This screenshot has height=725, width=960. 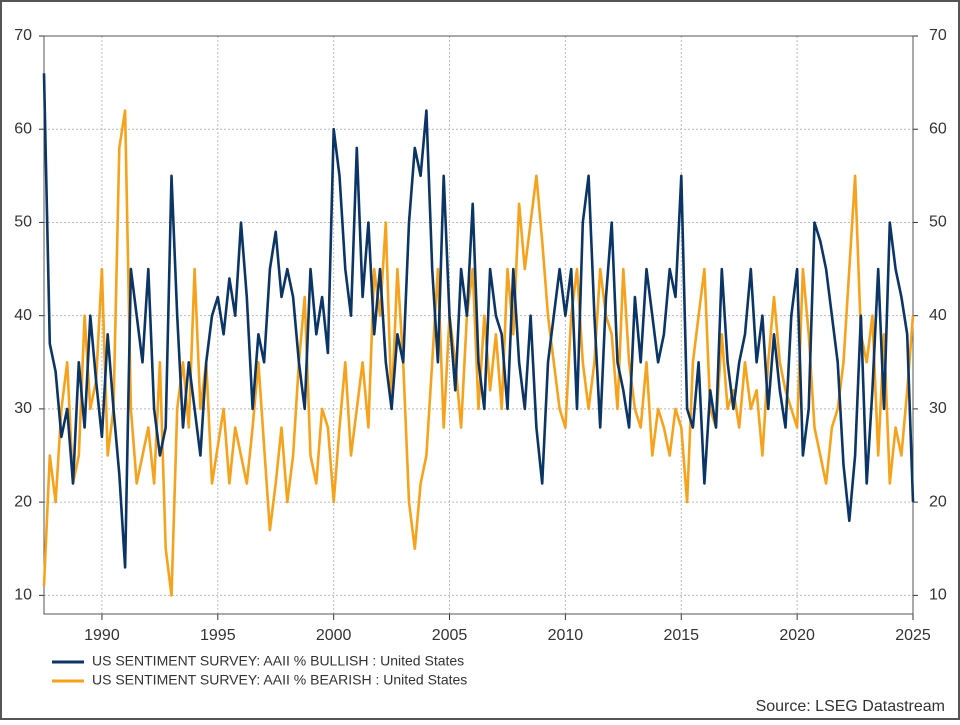 What do you see at coordinates (23, 222) in the screenshot?
I see `y-tick-label: 50` at bounding box center [23, 222].